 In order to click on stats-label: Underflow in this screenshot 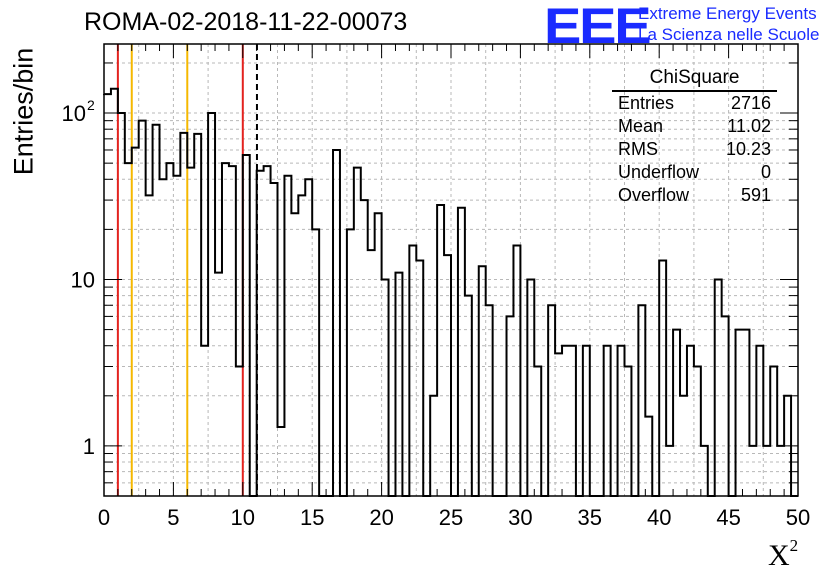, I will do `click(659, 172)`.